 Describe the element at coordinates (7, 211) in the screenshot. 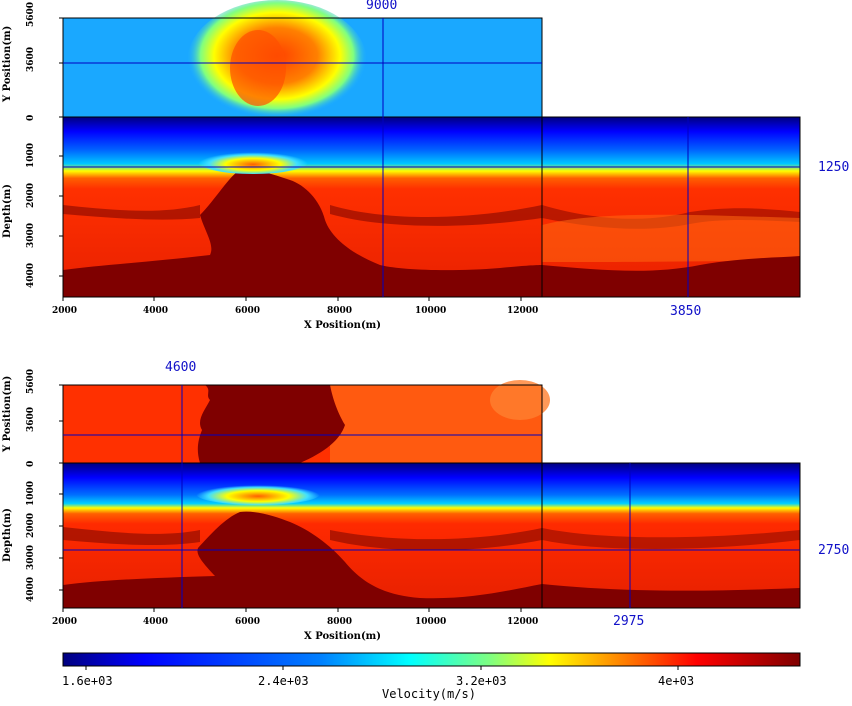

I see `section-1-ylabel: Depth(m)` at that location.